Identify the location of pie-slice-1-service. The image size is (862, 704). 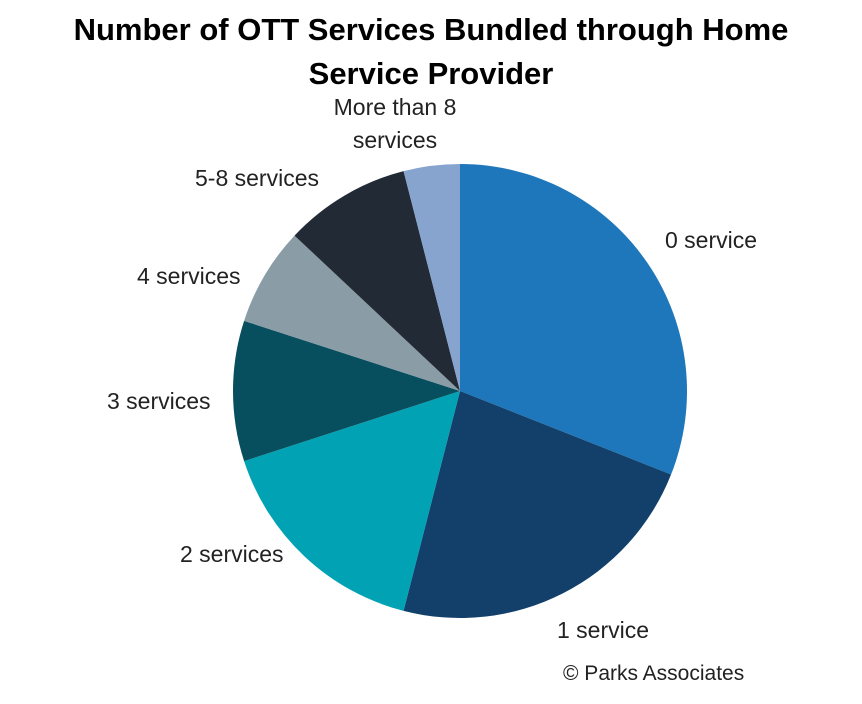
(537, 505).